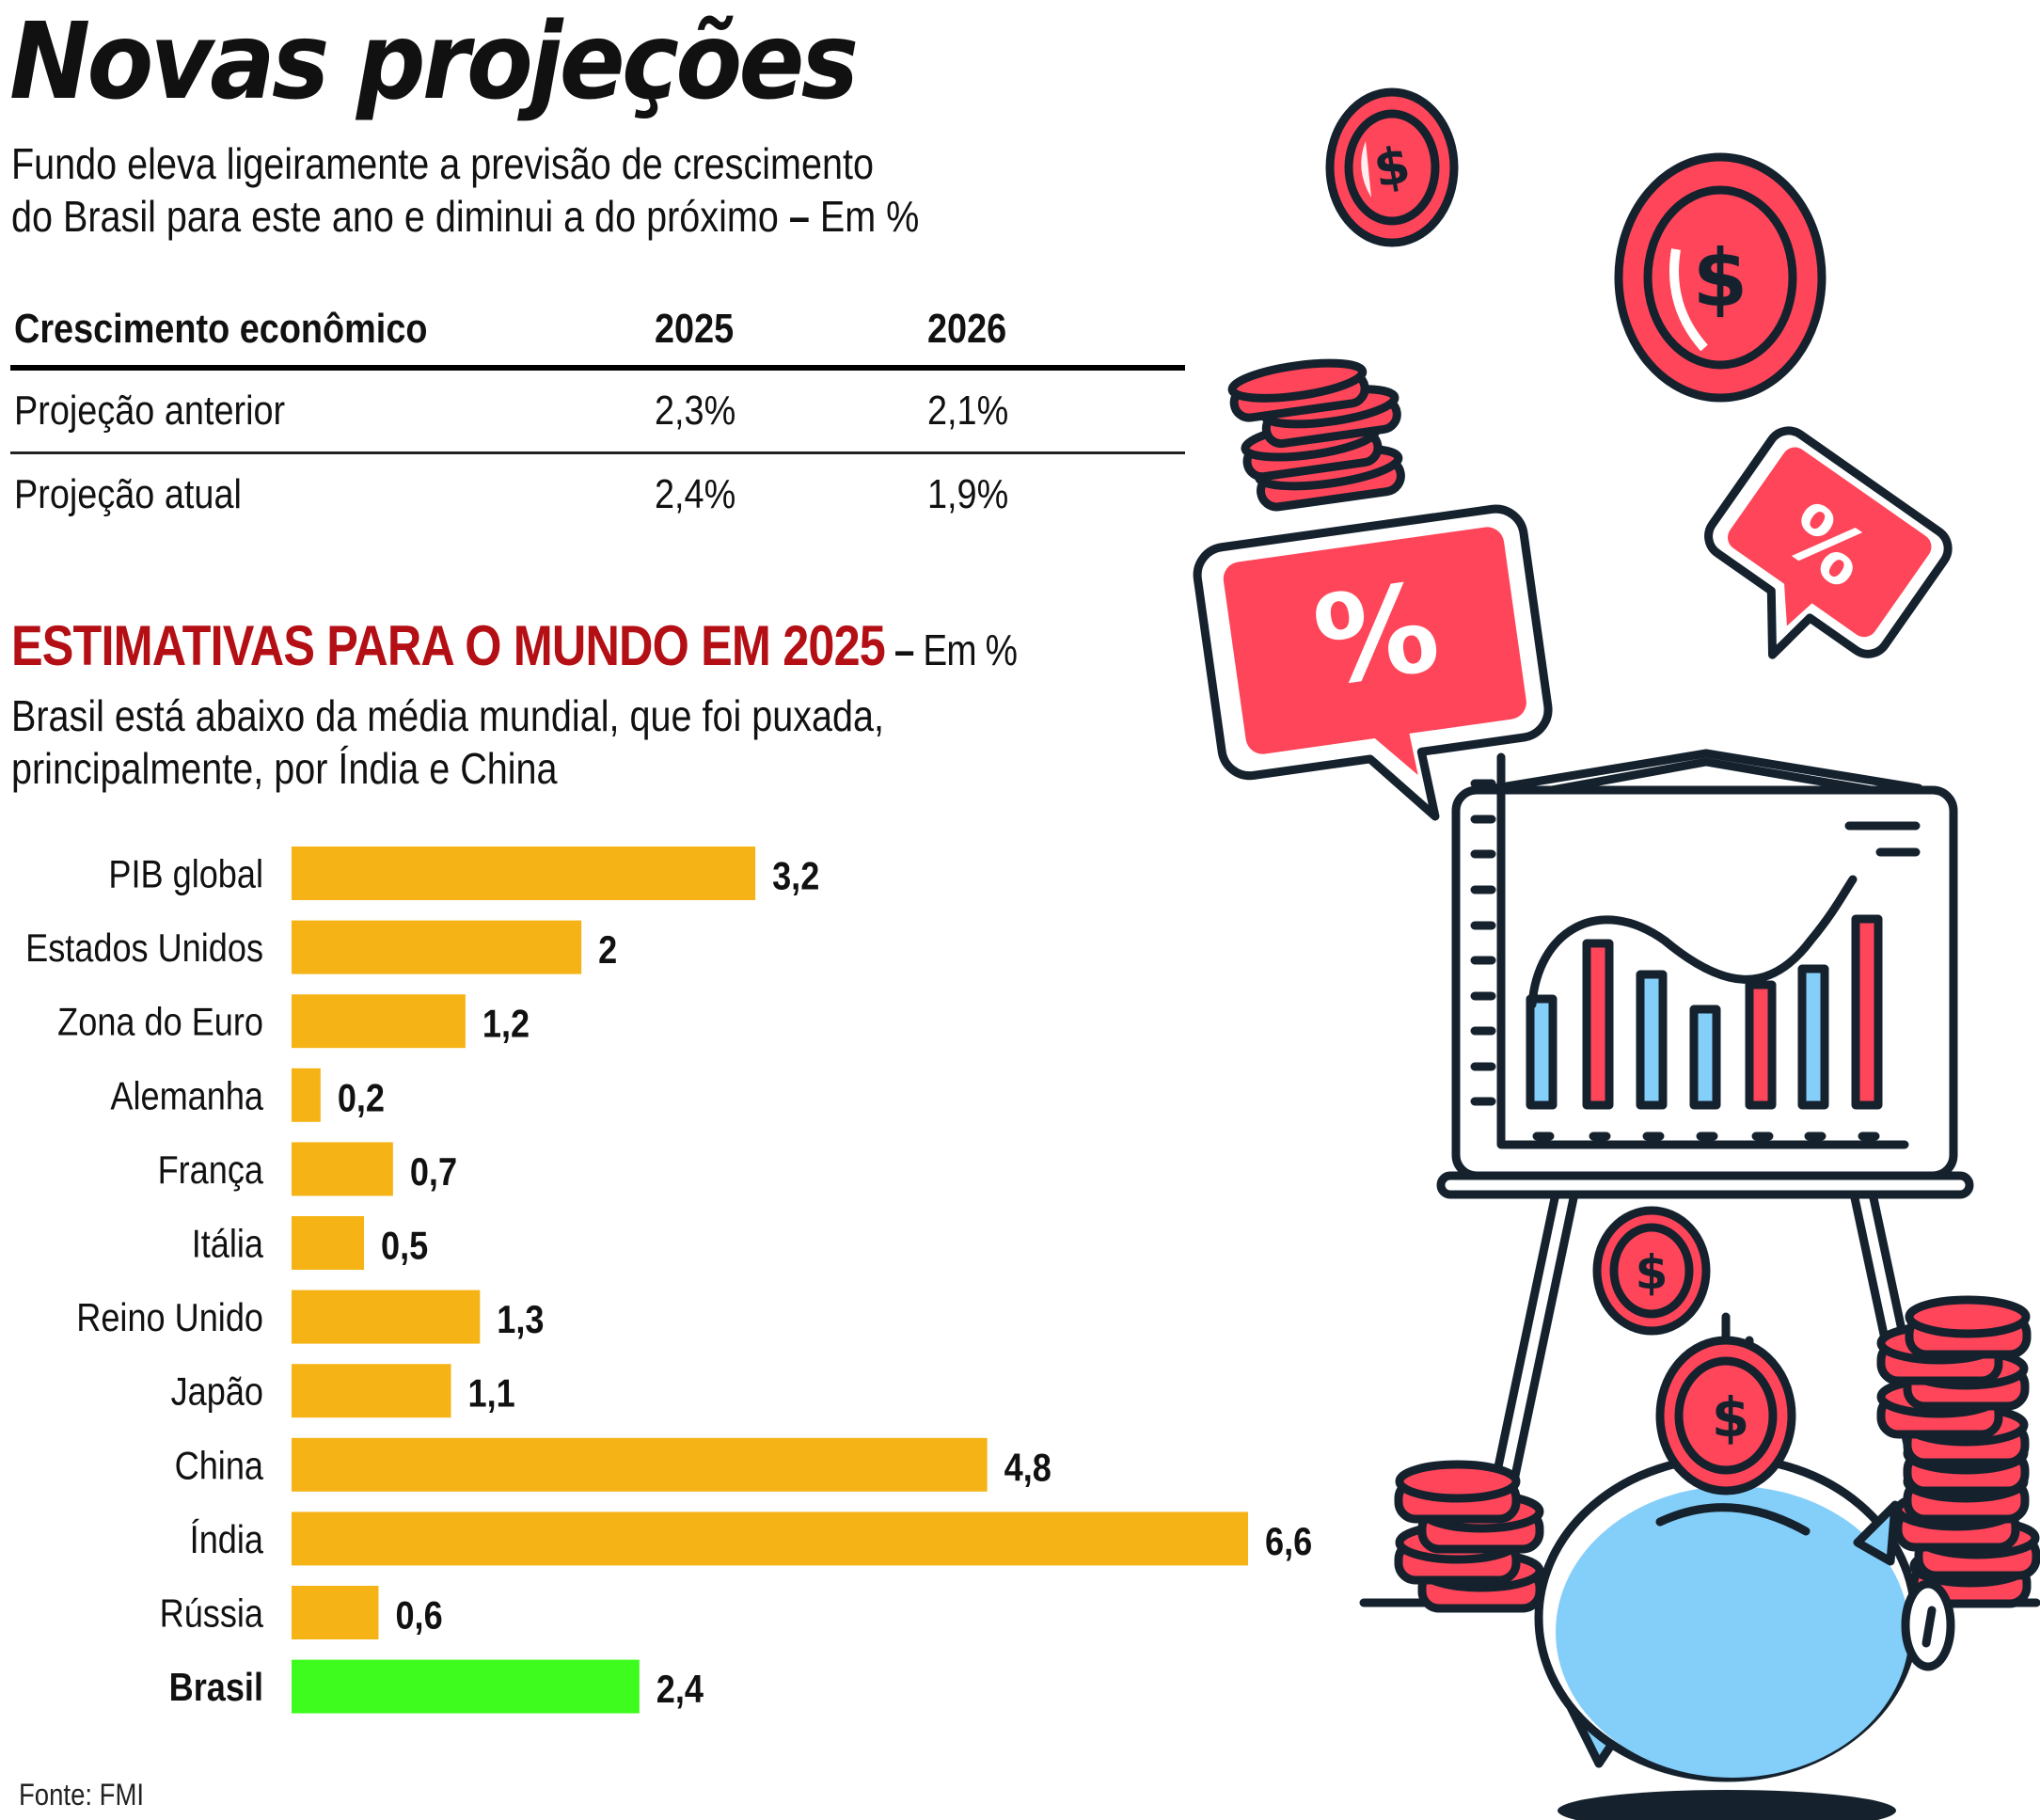 The image size is (2040, 1820). What do you see at coordinates (597, 411) in the screenshot?
I see `table-row: Projeção anterior 2,3% 2,1%` at bounding box center [597, 411].